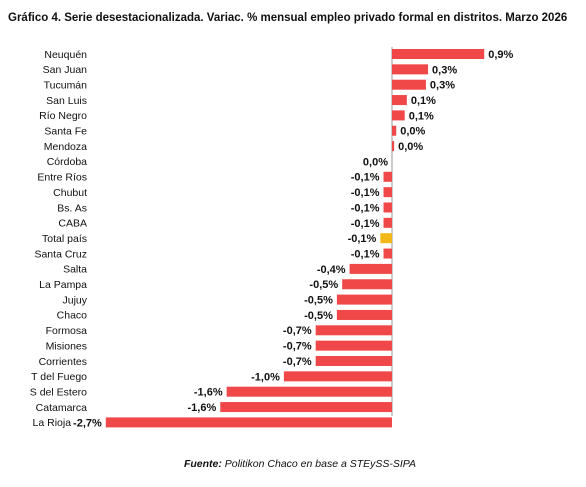 The image size is (586, 487). Describe the element at coordinates (320, 464) in the screenshot. I see `source-text: Politikon Chaco en base a STEySS-SIPA` at that location.